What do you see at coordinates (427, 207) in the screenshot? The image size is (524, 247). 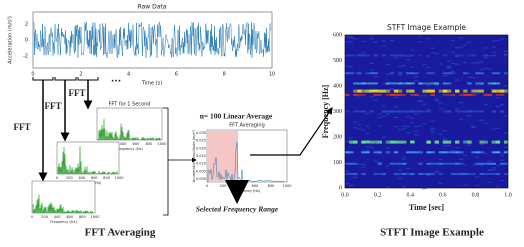 I see `stft-x-label: Time [sec]` at bounding box center [427, 207].